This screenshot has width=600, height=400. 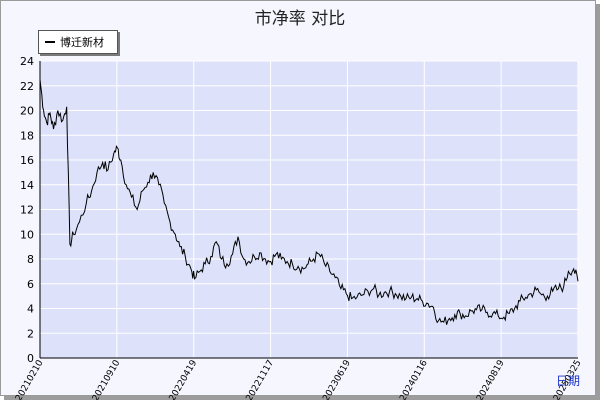 What do you see at coordinates (300, 19) in the screenshot?
I see `chart-title: 市净率 对比` at bounding box center [300, 19].